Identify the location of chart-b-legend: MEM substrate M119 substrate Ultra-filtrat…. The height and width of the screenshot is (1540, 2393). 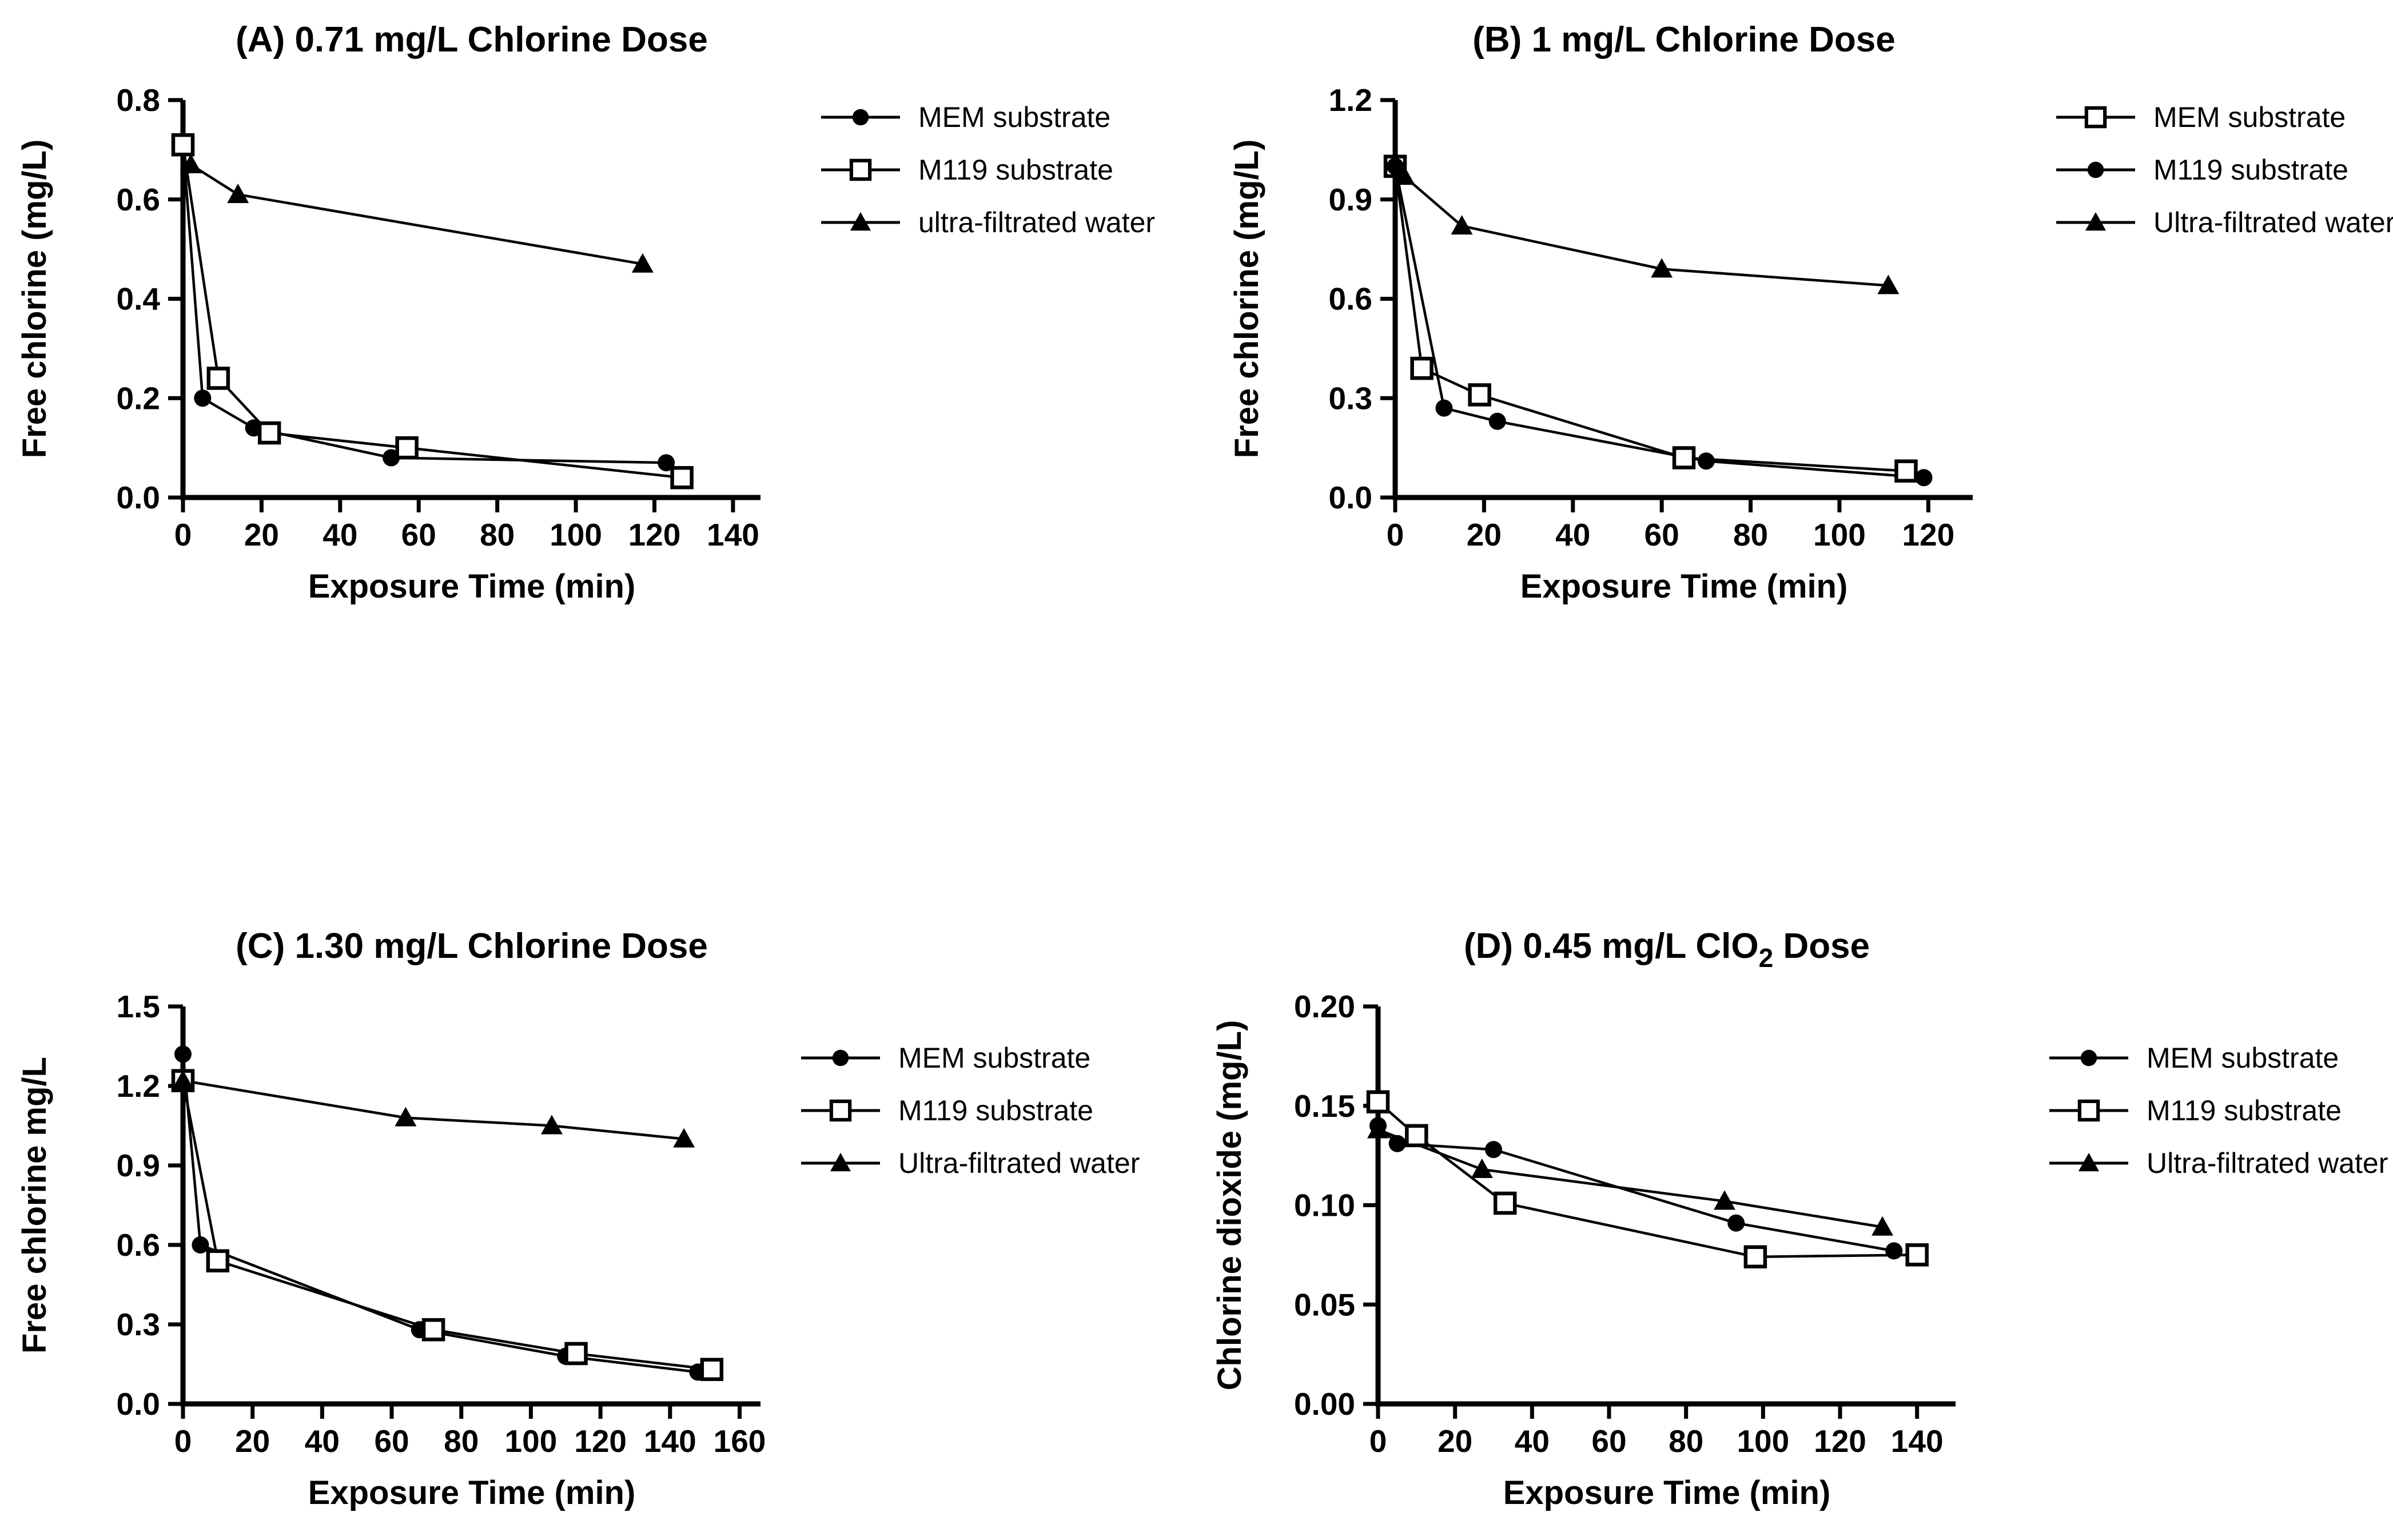
(2223, 178).